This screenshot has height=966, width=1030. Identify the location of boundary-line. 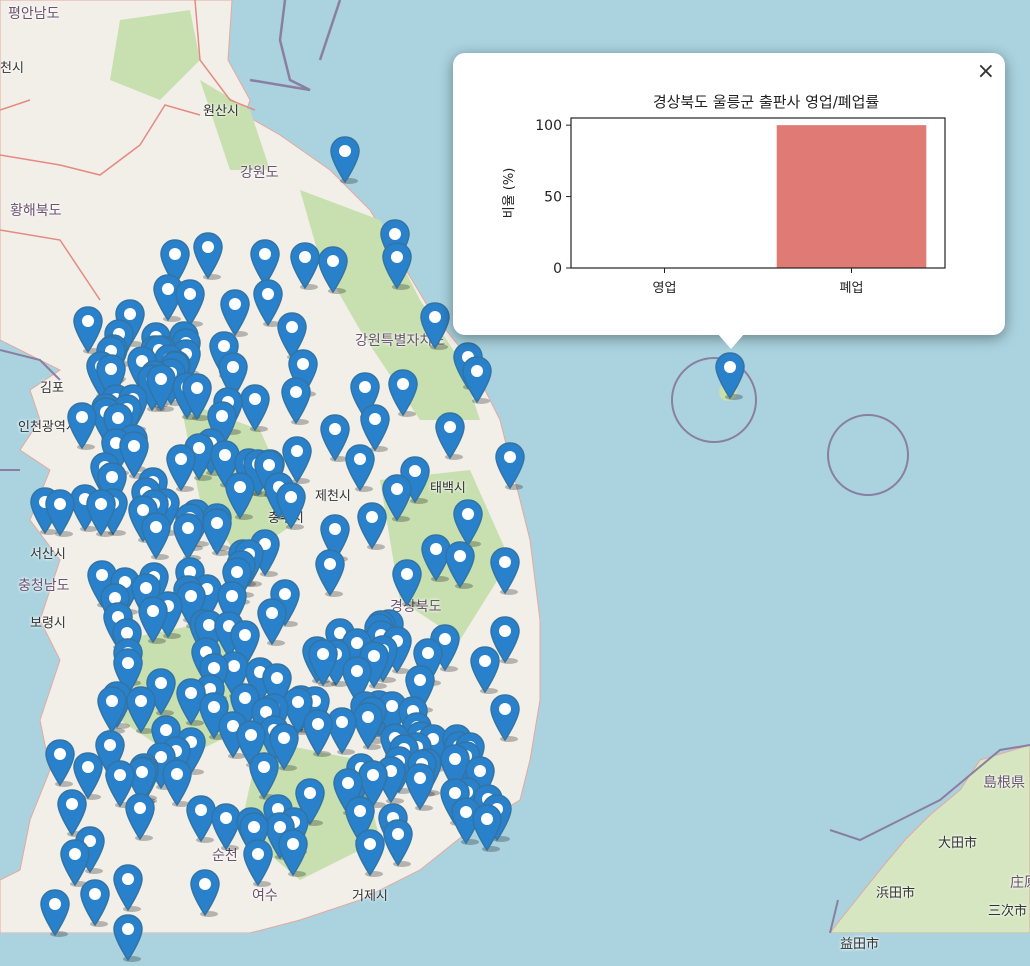
(295, 46).